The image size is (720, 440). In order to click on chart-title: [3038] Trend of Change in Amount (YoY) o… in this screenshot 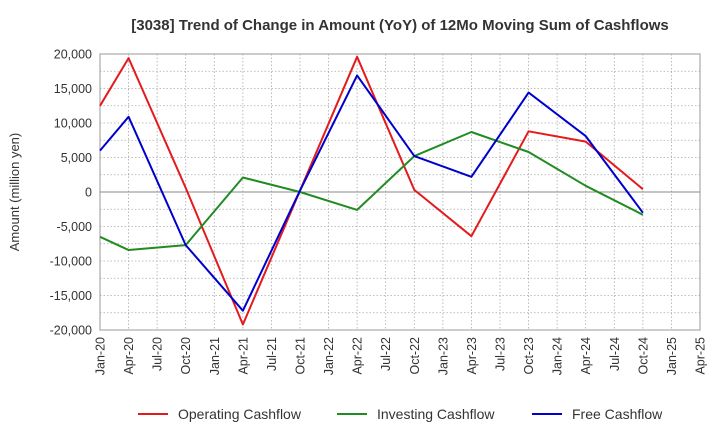, I will do `click(400, 25)`.